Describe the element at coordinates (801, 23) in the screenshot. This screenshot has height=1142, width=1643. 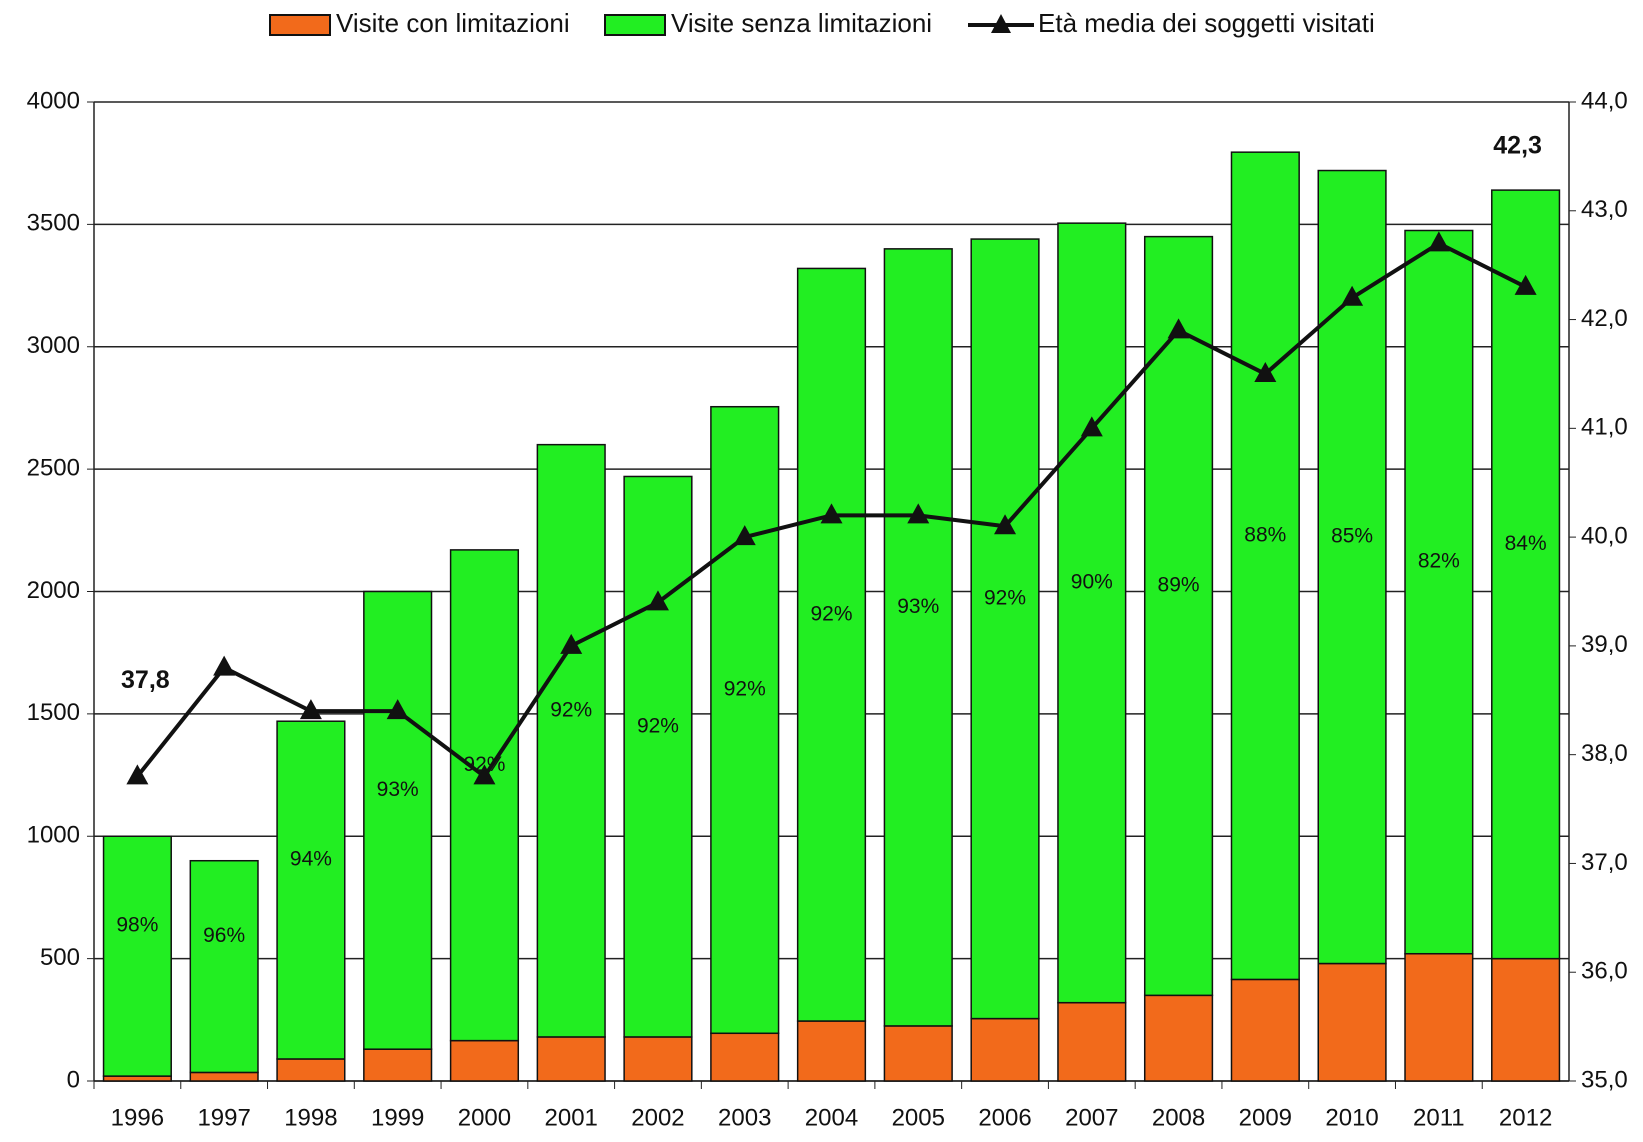
I see `legend-label: Visite senza limitazioni` at that location.